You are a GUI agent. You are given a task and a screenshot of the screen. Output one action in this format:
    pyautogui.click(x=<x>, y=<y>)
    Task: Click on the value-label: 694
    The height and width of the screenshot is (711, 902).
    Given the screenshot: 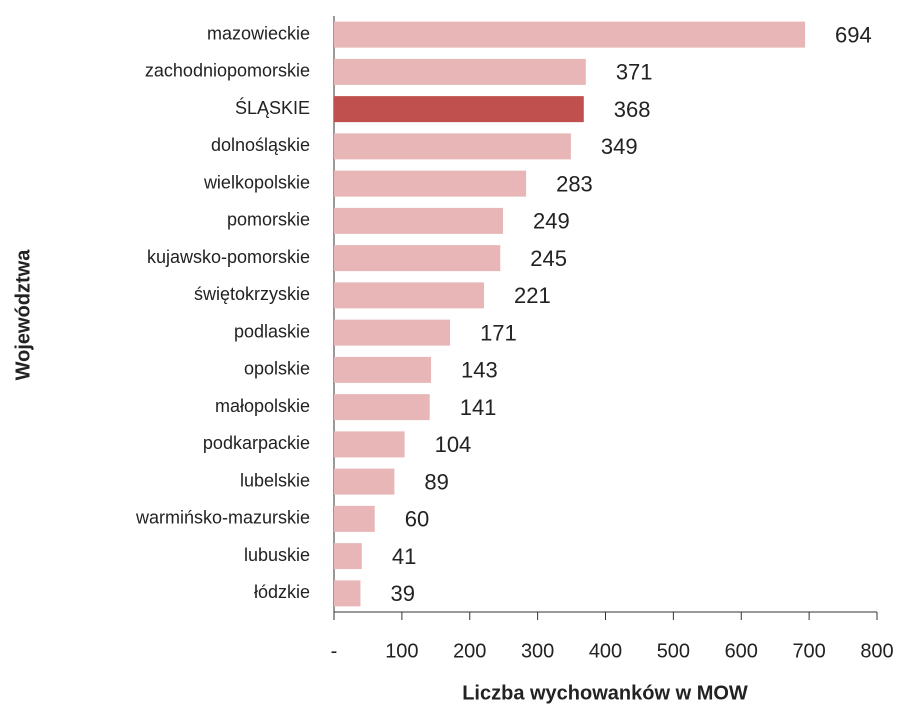 What is the action you would take?
    pyautogui.click(x=853, y=34)
    